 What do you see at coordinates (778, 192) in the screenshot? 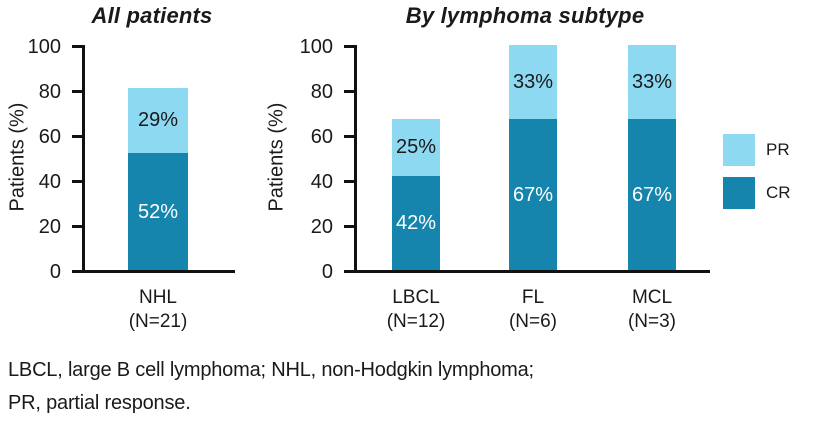
I see `legend-label-cr: CR` at bounding box center [778, 192].